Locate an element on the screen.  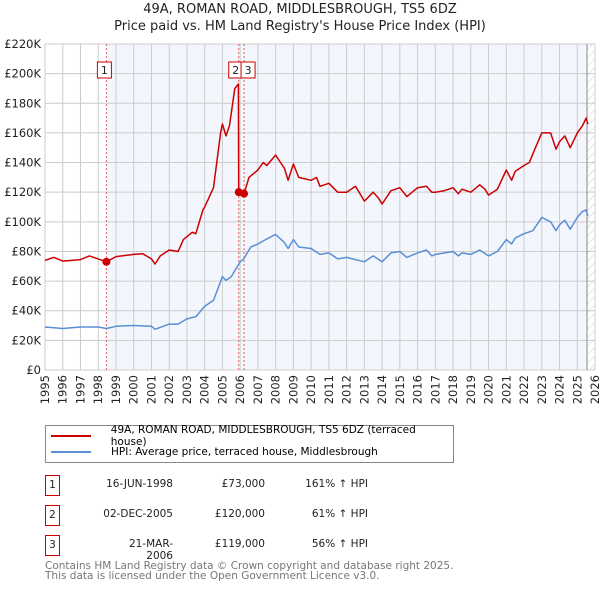
y-tick-label: £120K is located at coordinates (22, 192).